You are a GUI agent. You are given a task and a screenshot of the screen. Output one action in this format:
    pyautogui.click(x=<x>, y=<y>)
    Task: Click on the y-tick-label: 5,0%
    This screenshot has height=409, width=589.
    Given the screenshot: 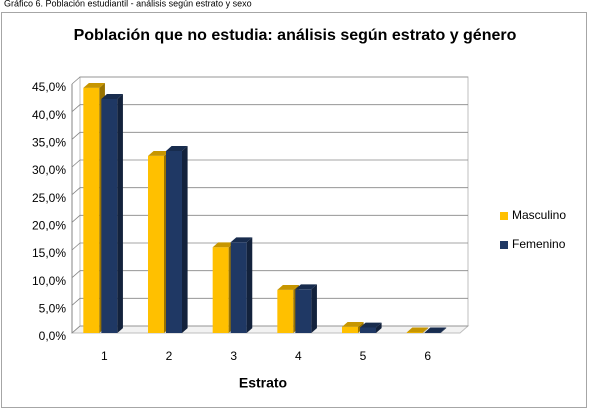 What is the action you would take?
    pyautogui.click(x=53, y=309)
    